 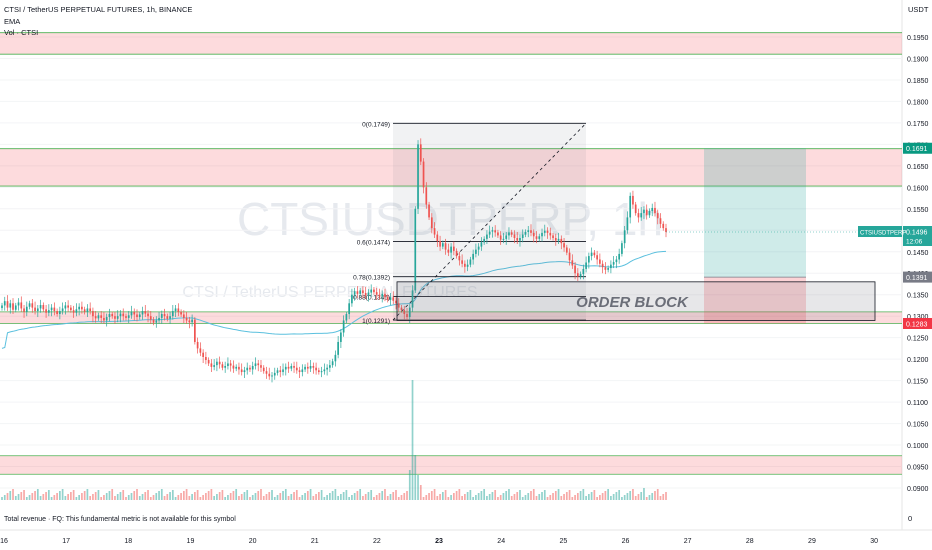 I want to click on time-tick-label: 17, so click(x=66, y=541).